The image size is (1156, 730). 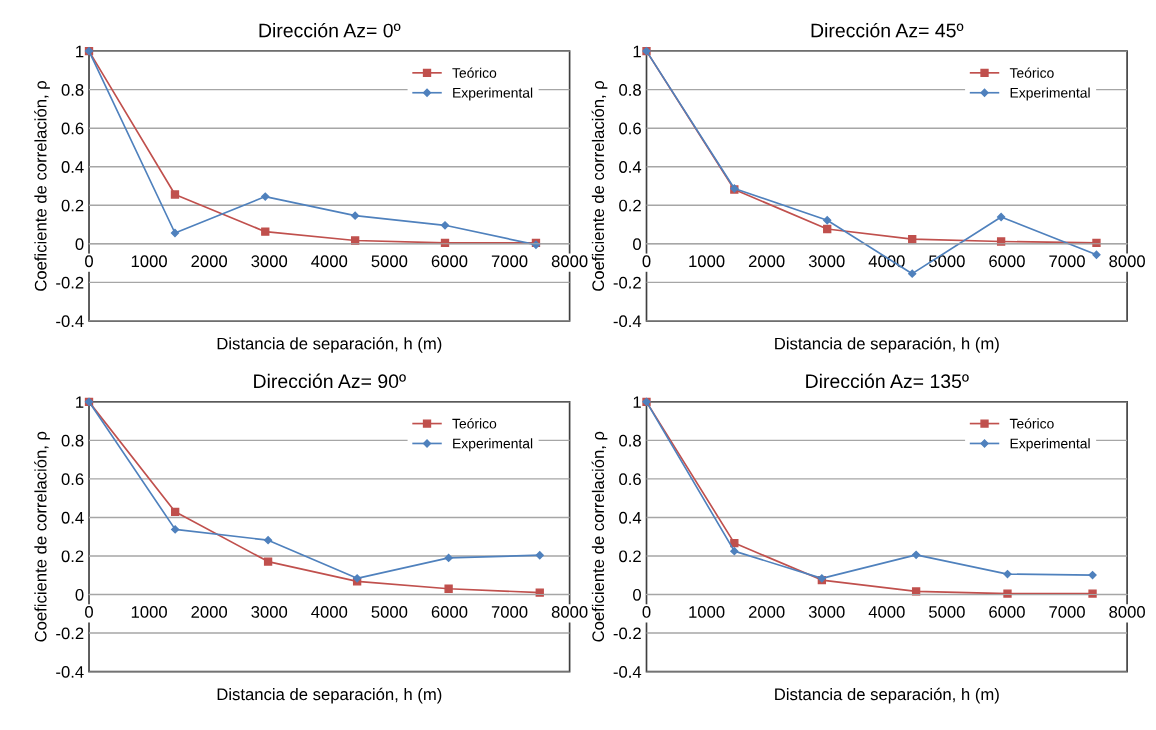 What do you see at coordinates (887, 30) in the screenshot?
I see `chart-title: Dirección Az= 45º` at bounding box center [887, 30].